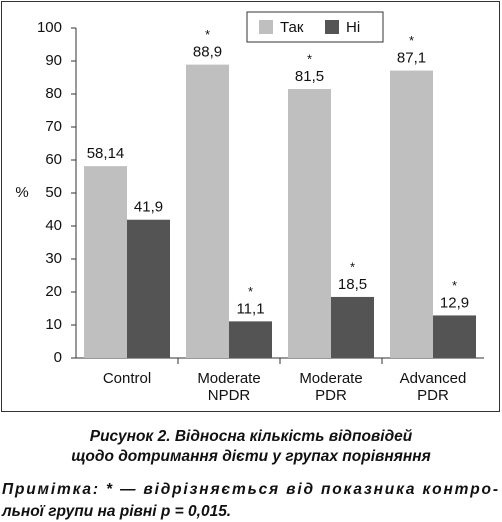 The width and height of the screenshot is (502, 522). What do you see at coordinates (53, 225) in the screenshot?
I see `y-tick-label: 40` at bounding box center [53, 225].